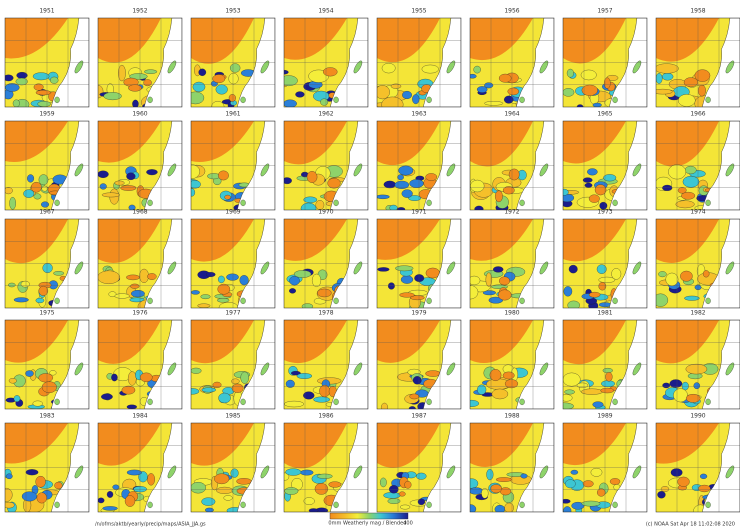 This screenshot has height=532, width=740. Describe the element at coordinates (329, 524) in the screenshot. I see `colorbar-label: 0` at that location.